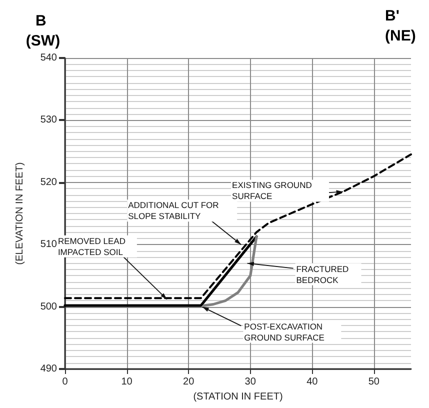 This screenshot has width=429, height=408. Describe the element at coordinates (189, 382) in the screenshot. I see `x-tick-label: 20` at that location.